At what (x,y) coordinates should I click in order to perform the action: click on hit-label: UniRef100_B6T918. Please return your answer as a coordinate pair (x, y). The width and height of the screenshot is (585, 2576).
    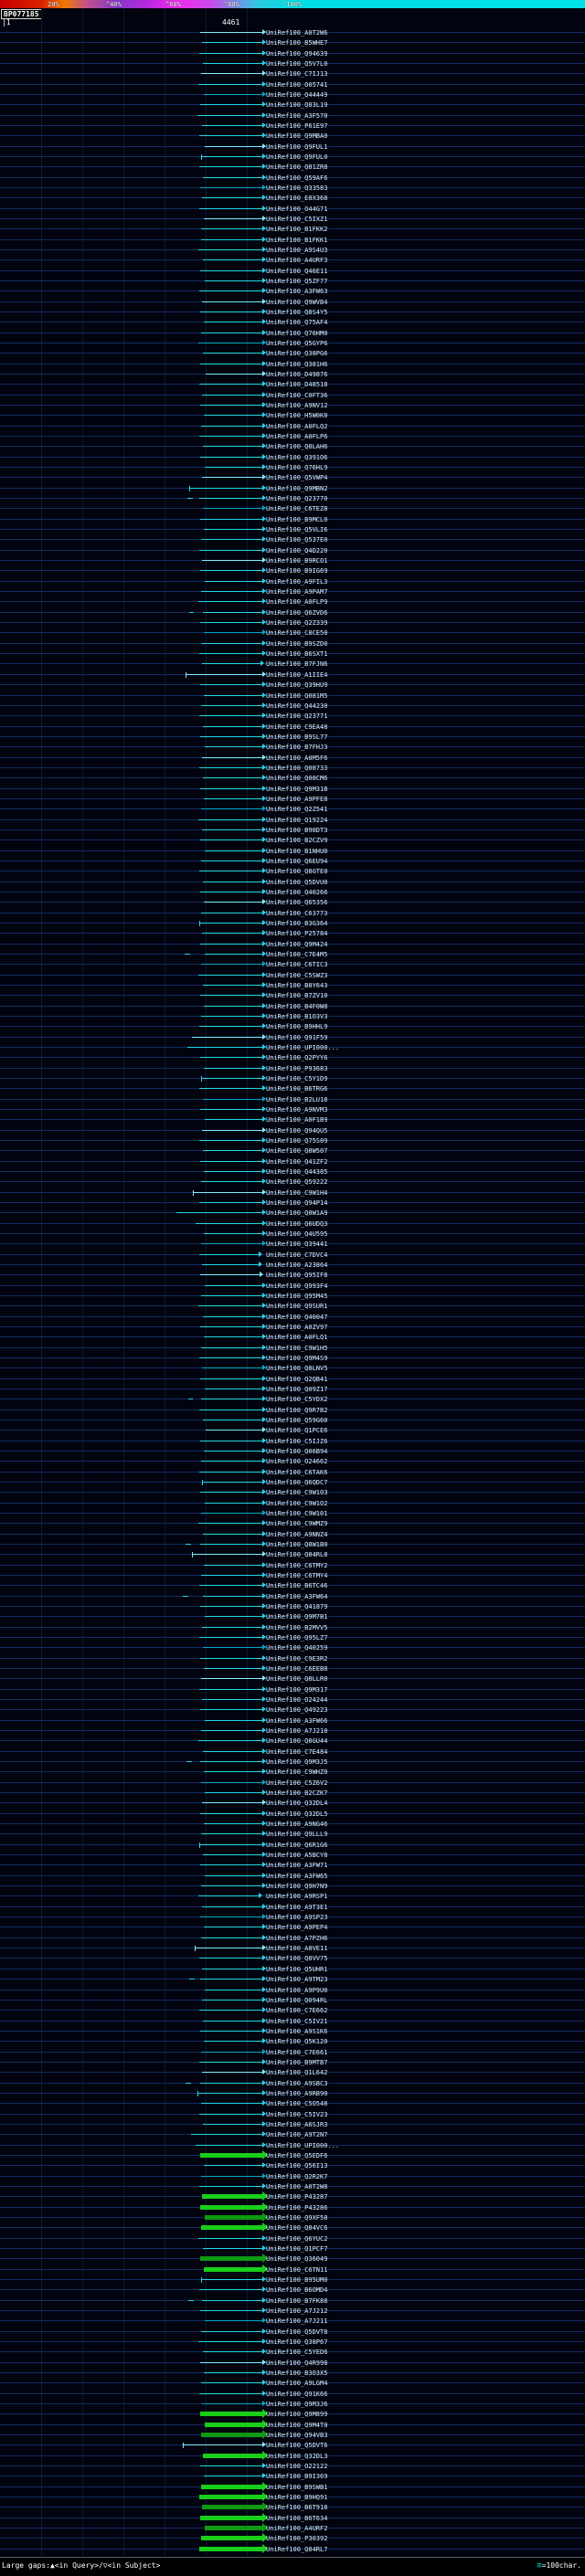
    Looking at the image, I should click on (297, 2507).